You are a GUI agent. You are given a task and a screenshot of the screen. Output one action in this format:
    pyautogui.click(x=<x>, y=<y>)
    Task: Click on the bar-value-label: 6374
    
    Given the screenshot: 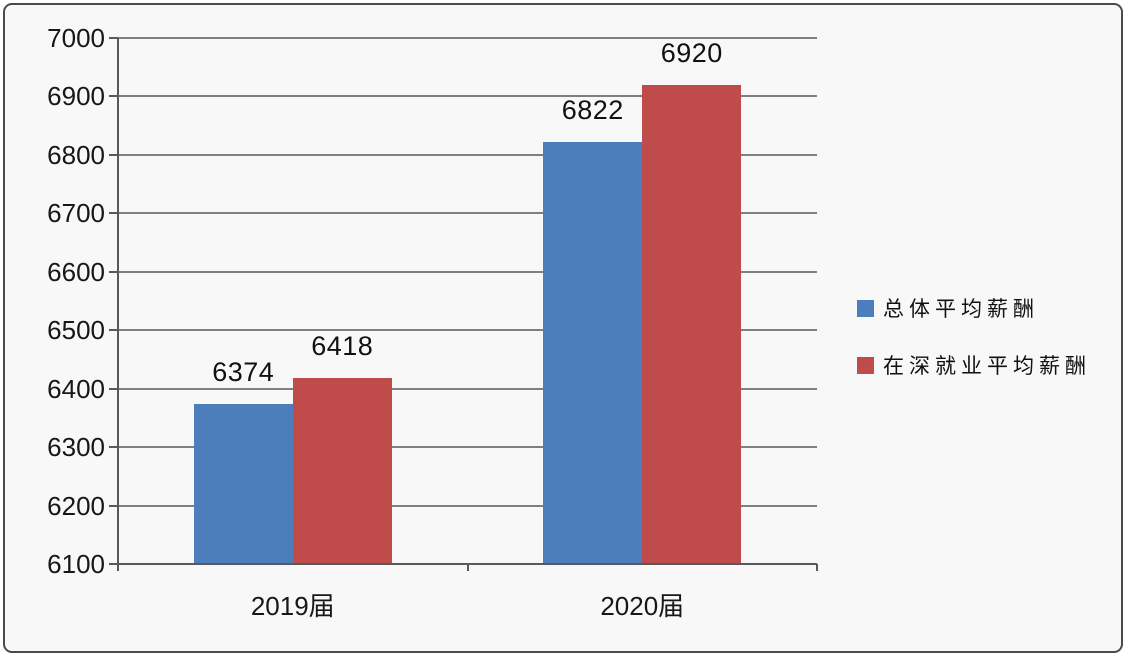 What is the action you would take?
    pyautogui.click(x=243, y=371)
    